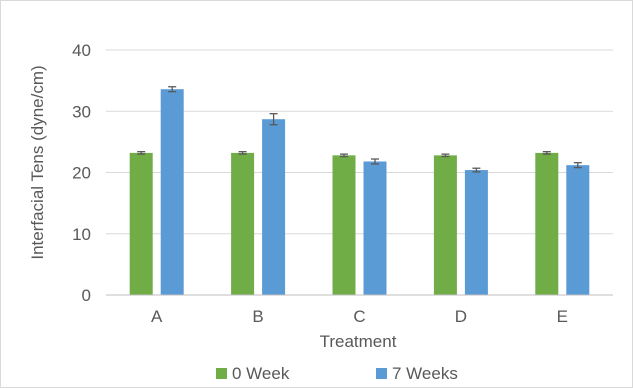 The height and width of the screenshot is (388, 633). What do you see at coordinates (157, 316) in the screenshot?
I see `x-tick-label: A` at bounding box center [157, 316].